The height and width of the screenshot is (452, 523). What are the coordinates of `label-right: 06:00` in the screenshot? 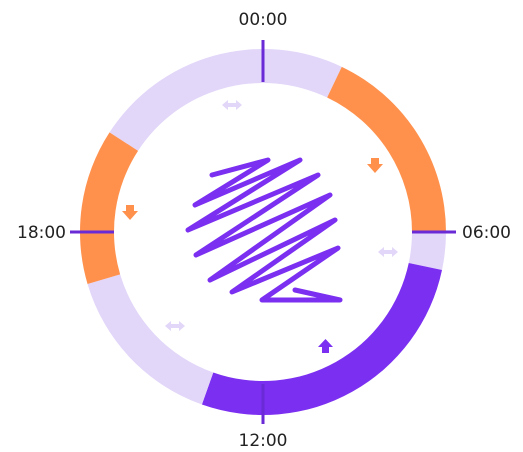 It's located at (486, 233).